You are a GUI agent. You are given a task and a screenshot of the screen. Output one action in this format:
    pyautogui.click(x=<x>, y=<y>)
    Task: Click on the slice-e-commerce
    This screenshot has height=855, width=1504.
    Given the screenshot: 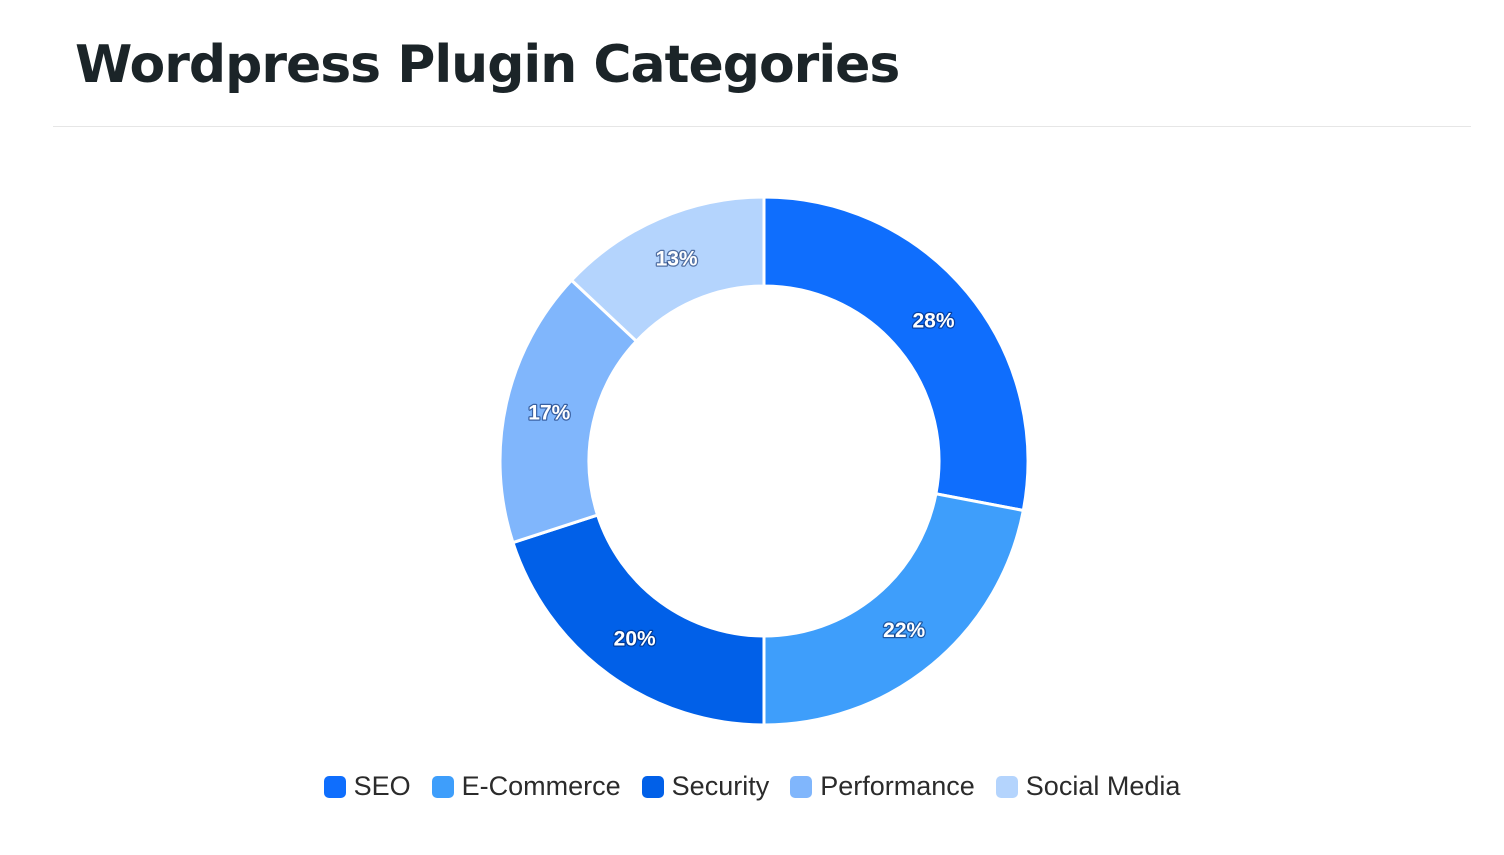 What is the action you would take?
    pyautogui.click(x=894, y=609)
    